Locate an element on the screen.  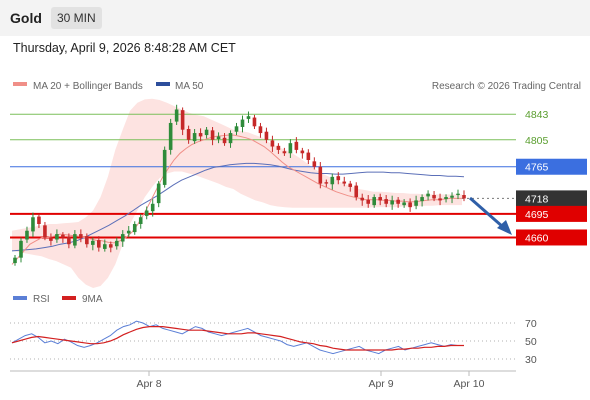
level-label-4805: 4805 is located at coordinates (537, 141).